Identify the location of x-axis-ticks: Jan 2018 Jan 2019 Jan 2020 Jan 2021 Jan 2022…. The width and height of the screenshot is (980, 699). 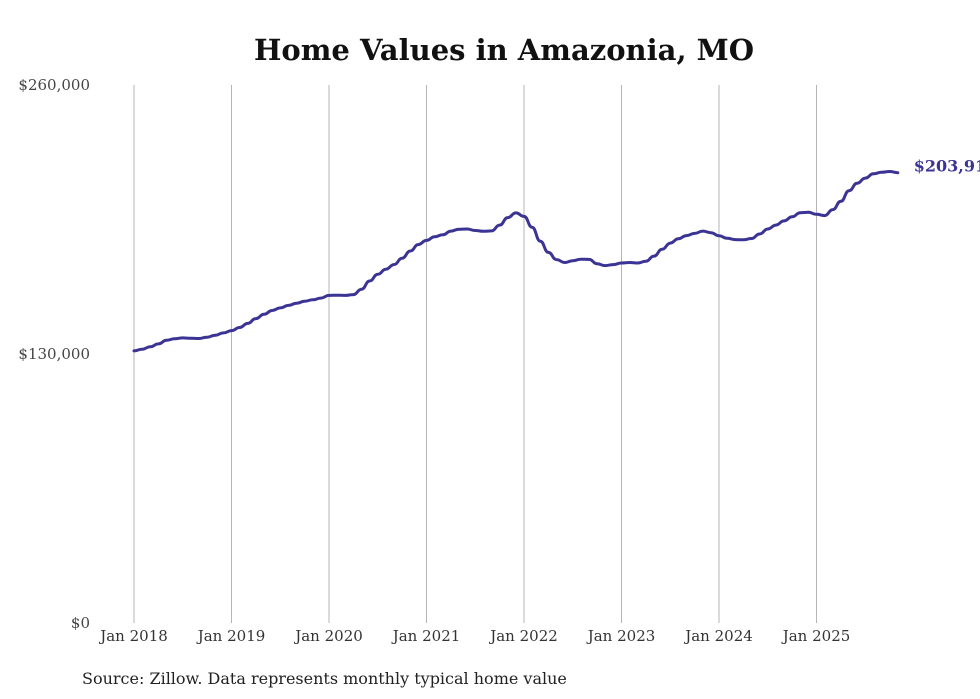
(474, 636).